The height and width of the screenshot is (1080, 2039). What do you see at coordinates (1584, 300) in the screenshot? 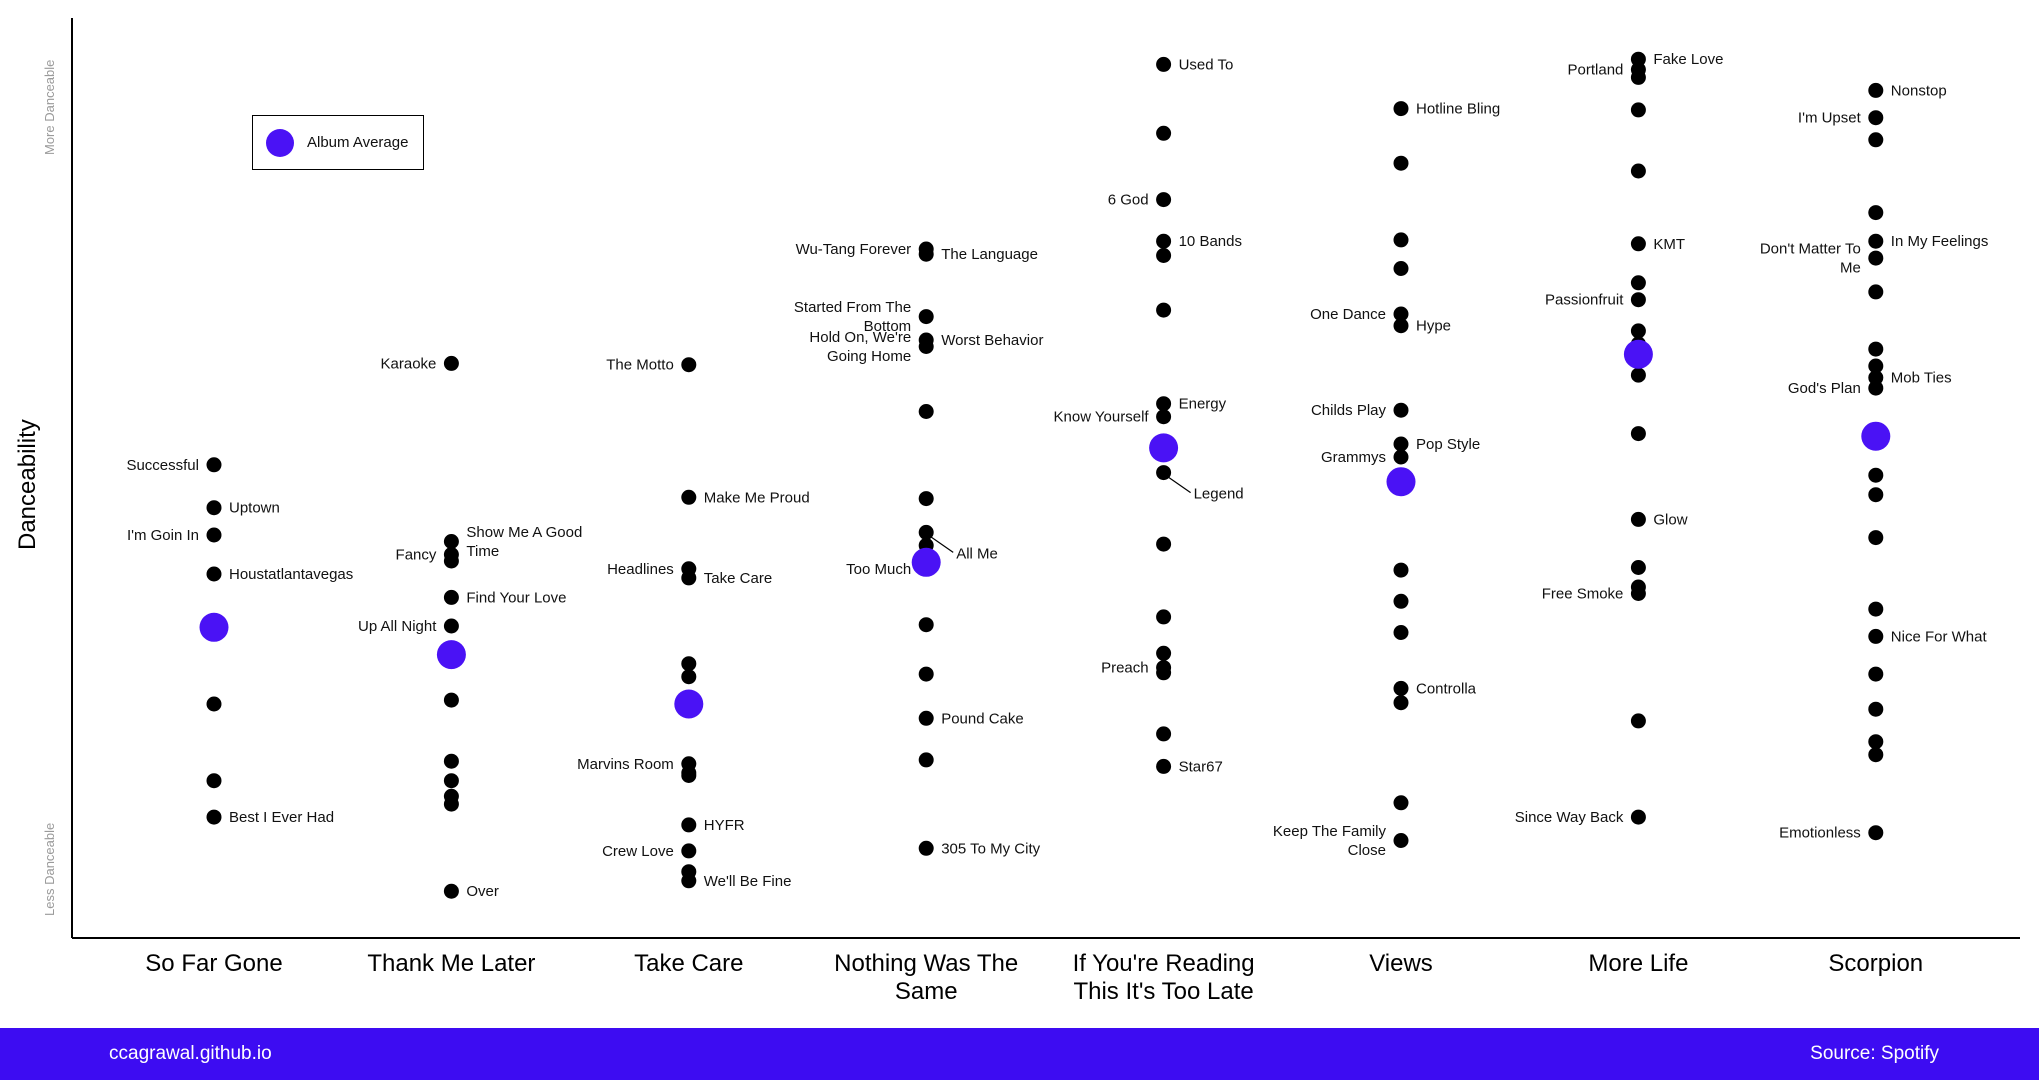
I see `track-label: Passionfruit` at bounding box center [1584, 300].